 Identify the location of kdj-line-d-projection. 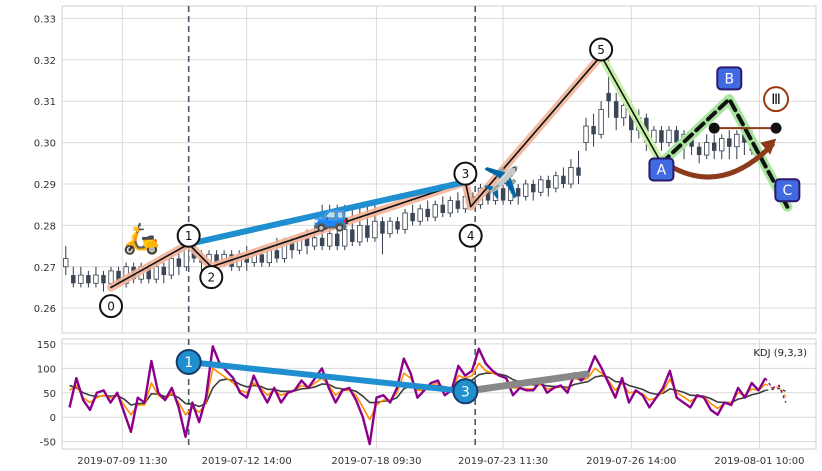
(776, 390).